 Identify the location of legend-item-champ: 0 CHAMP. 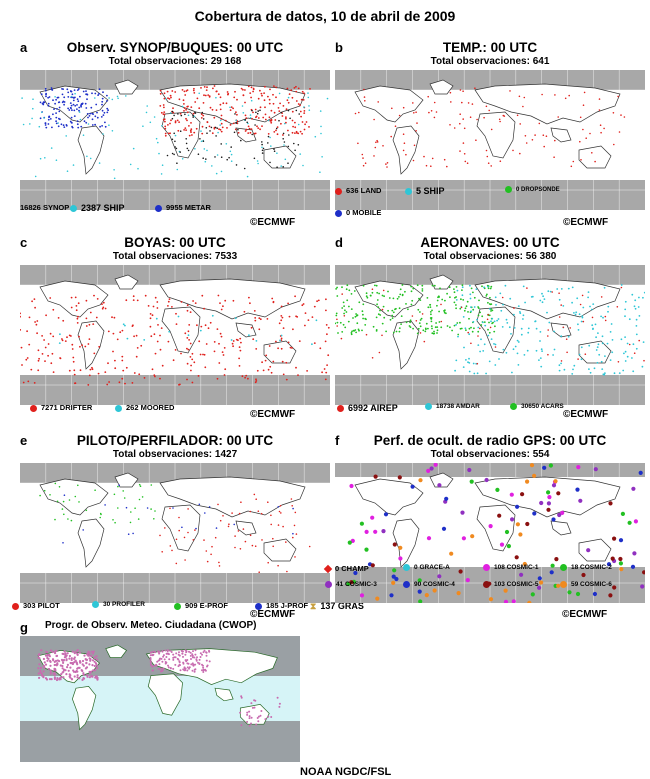
(346, 569).